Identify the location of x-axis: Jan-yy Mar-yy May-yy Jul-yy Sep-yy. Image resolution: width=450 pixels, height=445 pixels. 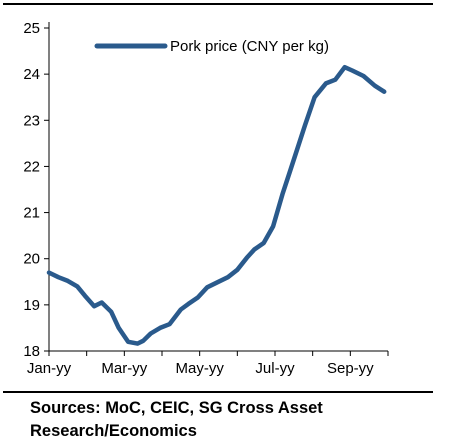
(208, 363).